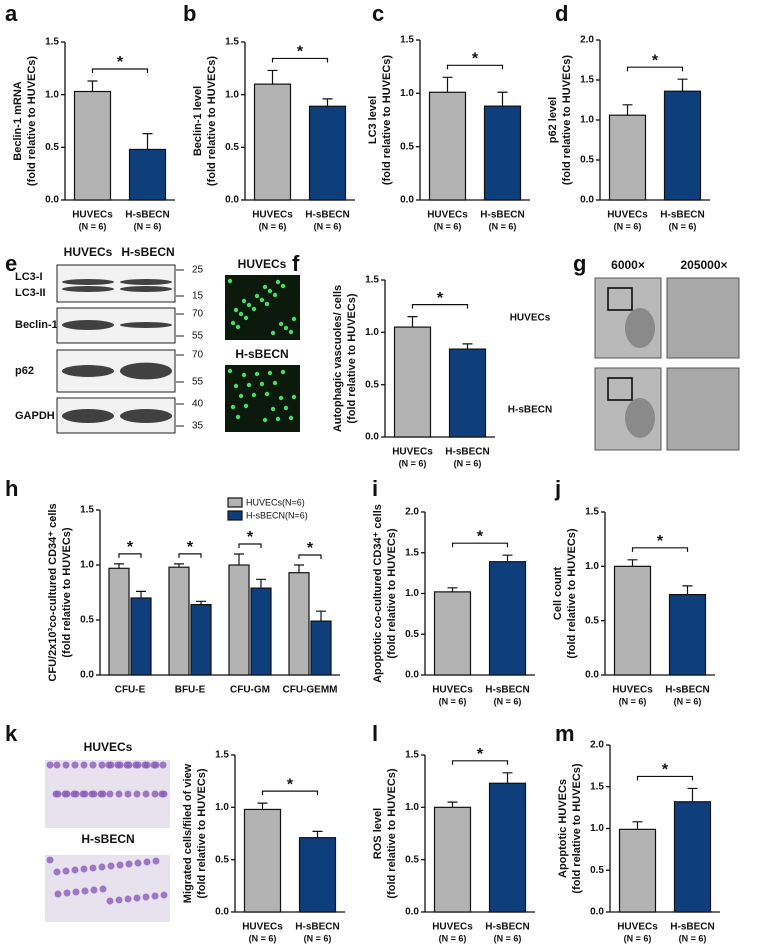 The width and height of the screenshot is (757, 945). What do you see at coordinates (587, 40) in the screenshot?
I see `y-tick-label: 2.0` at bounding box center [587, 40].